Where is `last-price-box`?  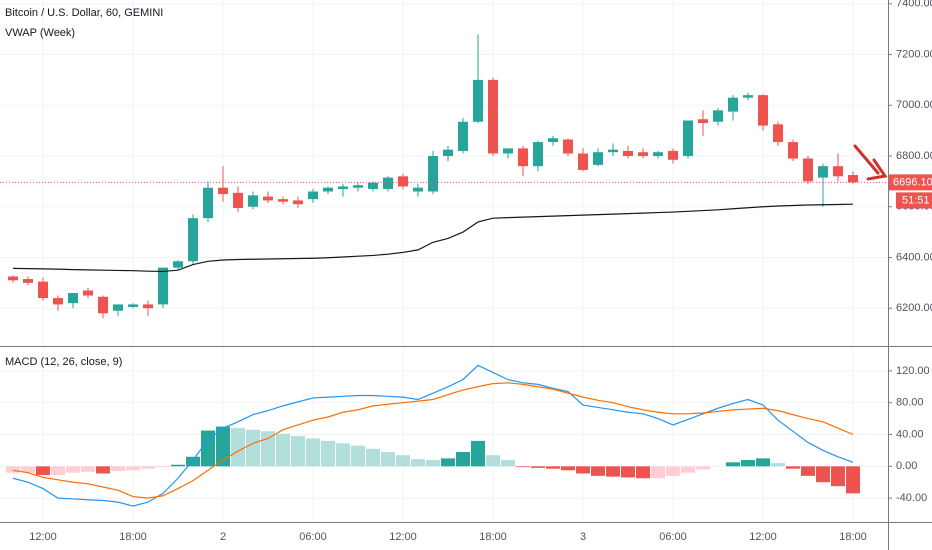 last-price-box is located at coordinates (910, 182).